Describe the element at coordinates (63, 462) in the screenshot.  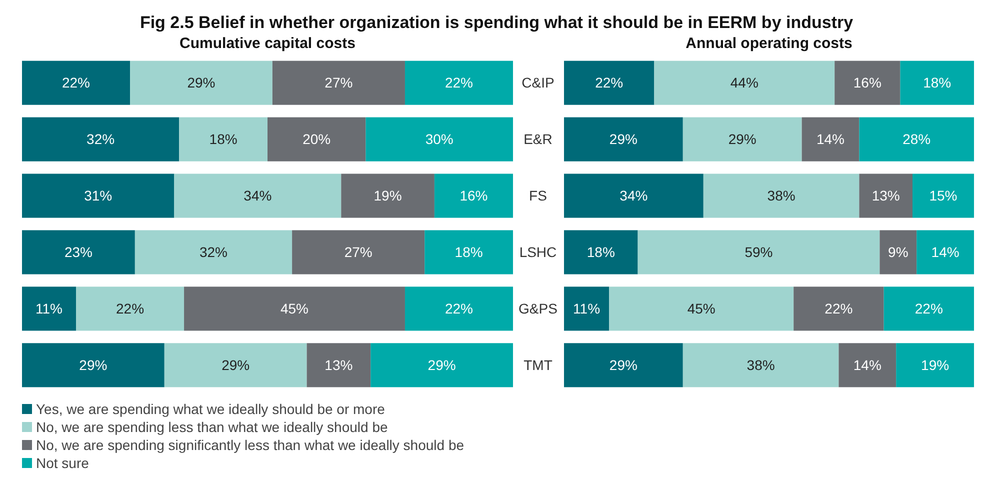
I see `legend-label: Not sure` at that location.